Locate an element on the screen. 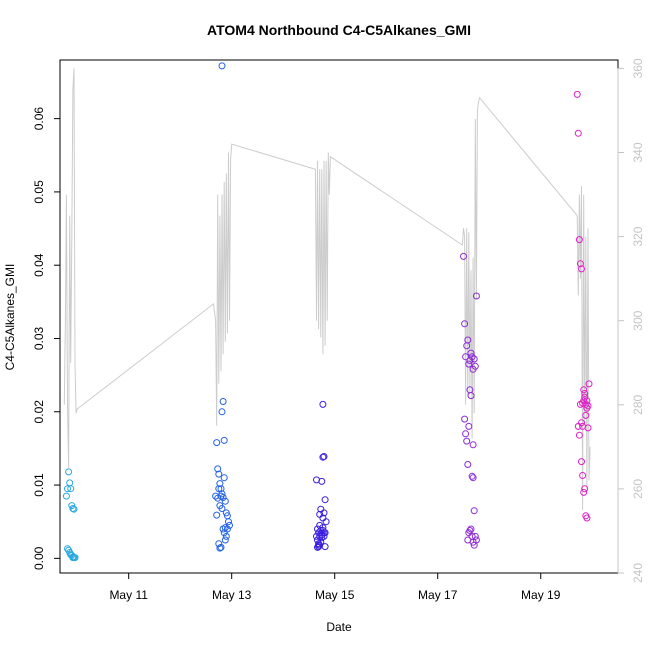 This screenshot has height=655, width=650. x-tick-label: May 19 is located at coordinates (541, 595).